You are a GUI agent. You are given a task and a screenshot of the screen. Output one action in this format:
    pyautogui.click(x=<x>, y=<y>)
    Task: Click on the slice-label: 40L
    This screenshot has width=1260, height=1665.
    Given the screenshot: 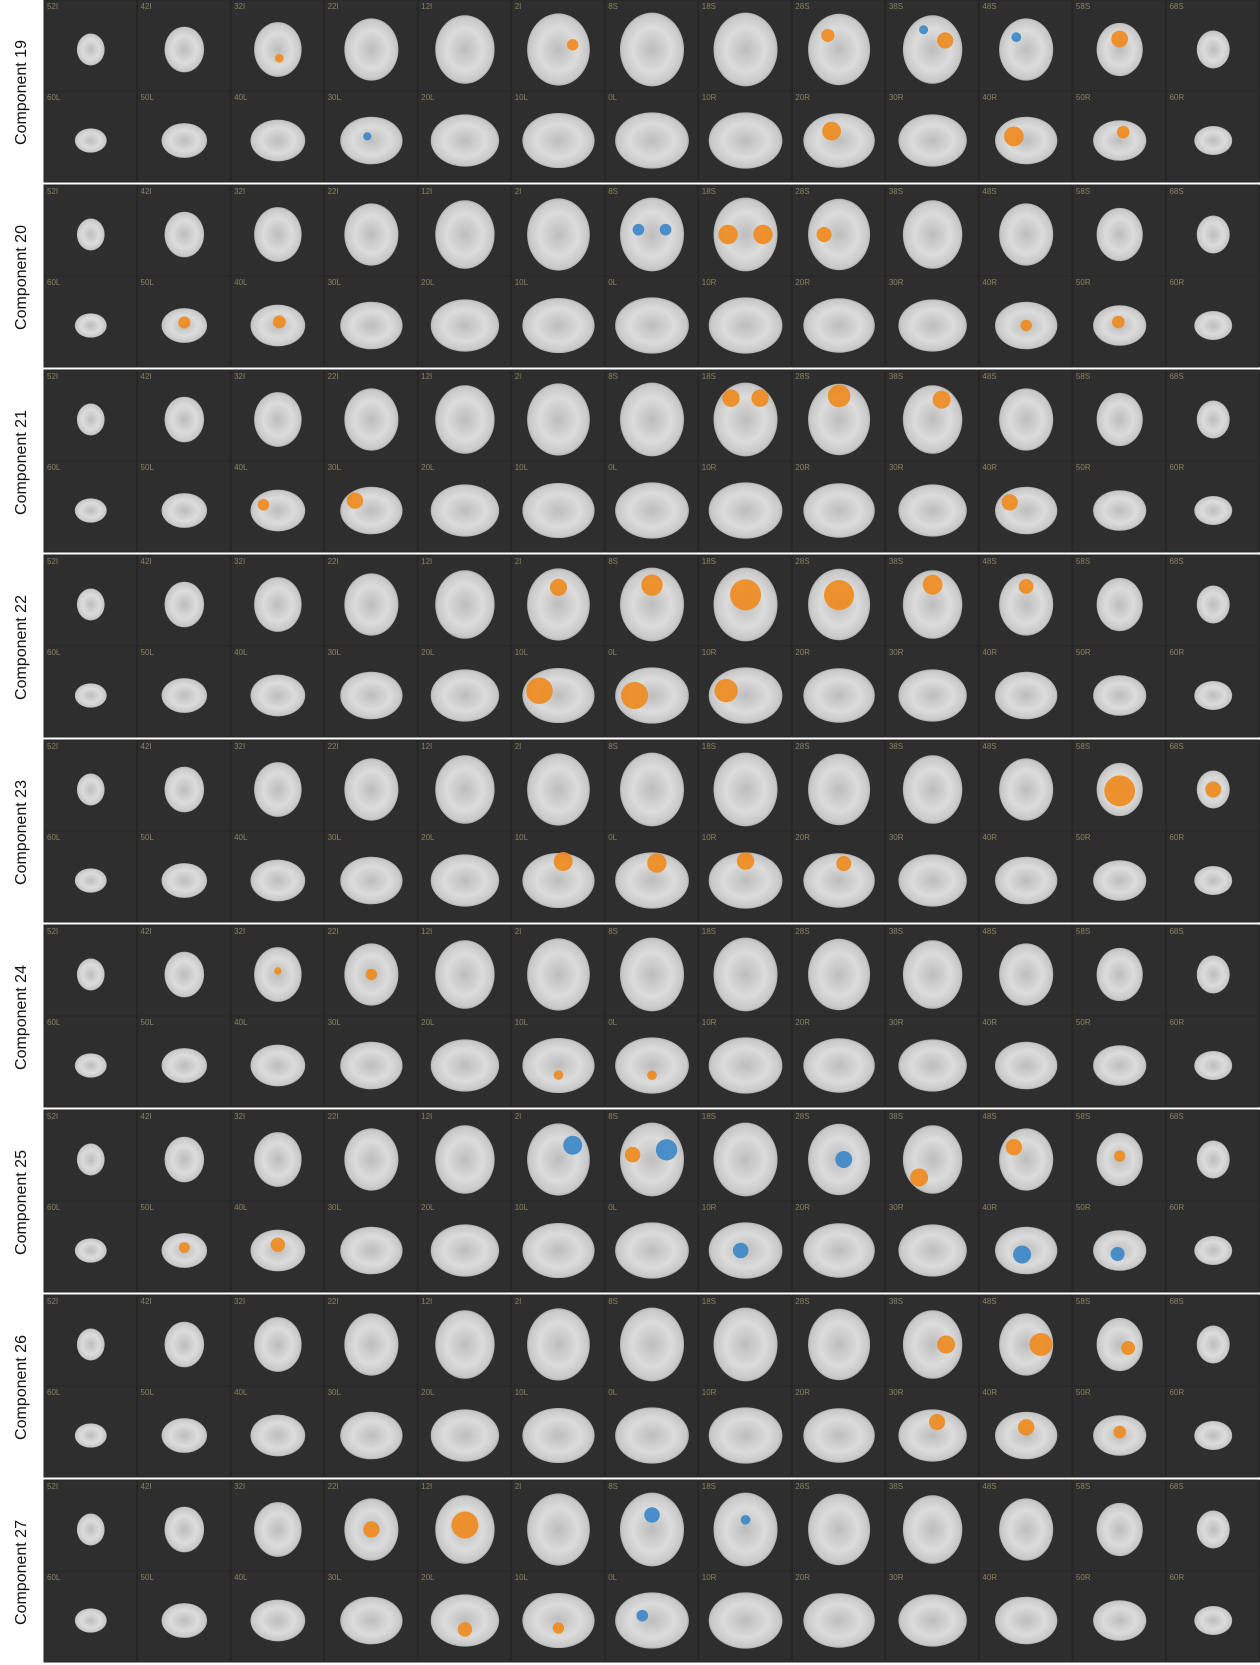 What is the action you would take?
    pyautogui.click(x=241, y=1577)
    